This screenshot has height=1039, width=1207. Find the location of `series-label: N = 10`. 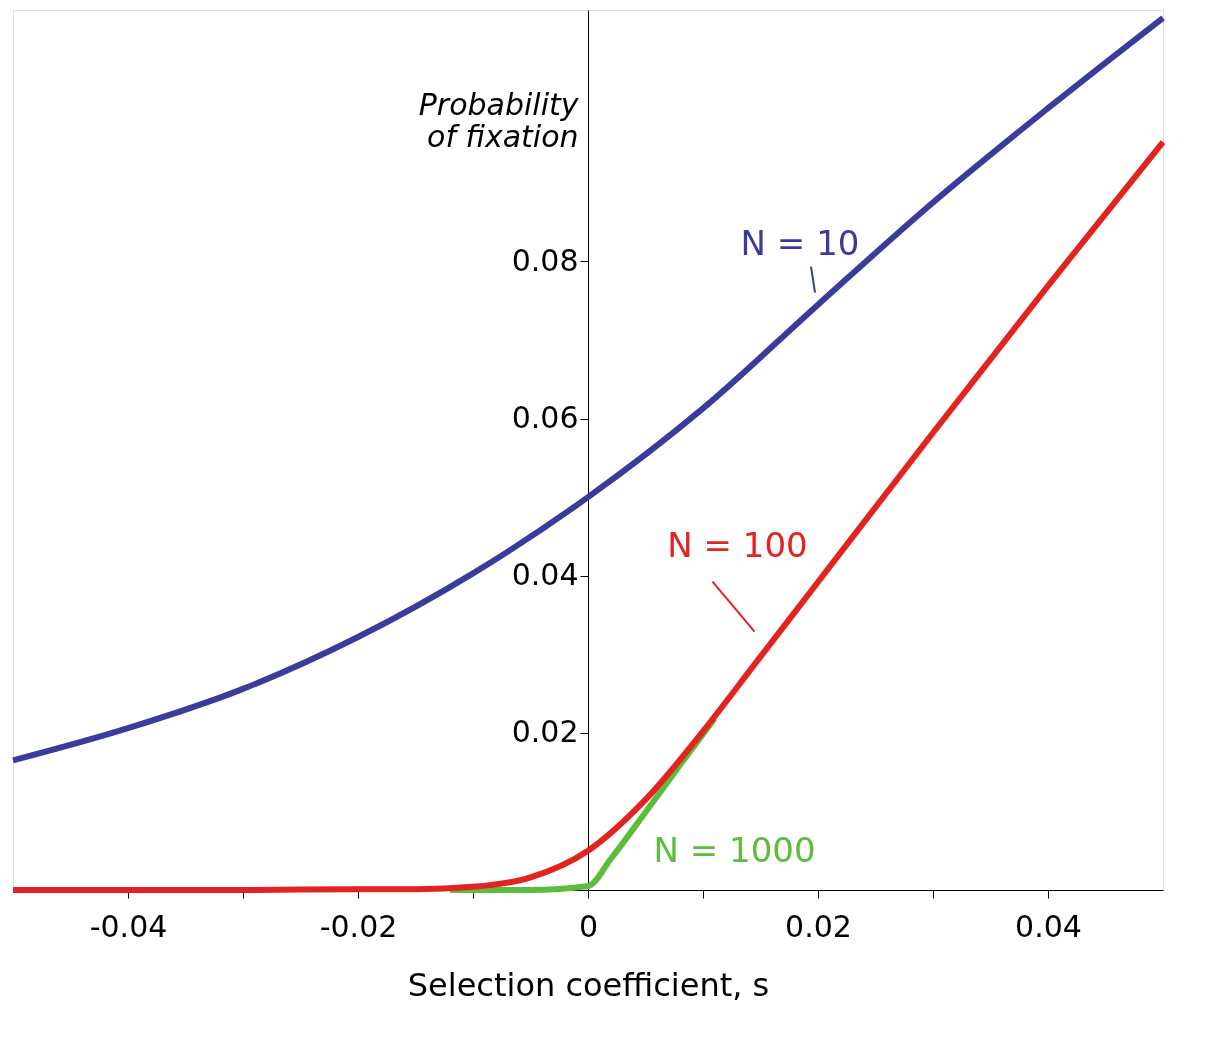

series-label: N = 10 is located at coordinates (800, 242).